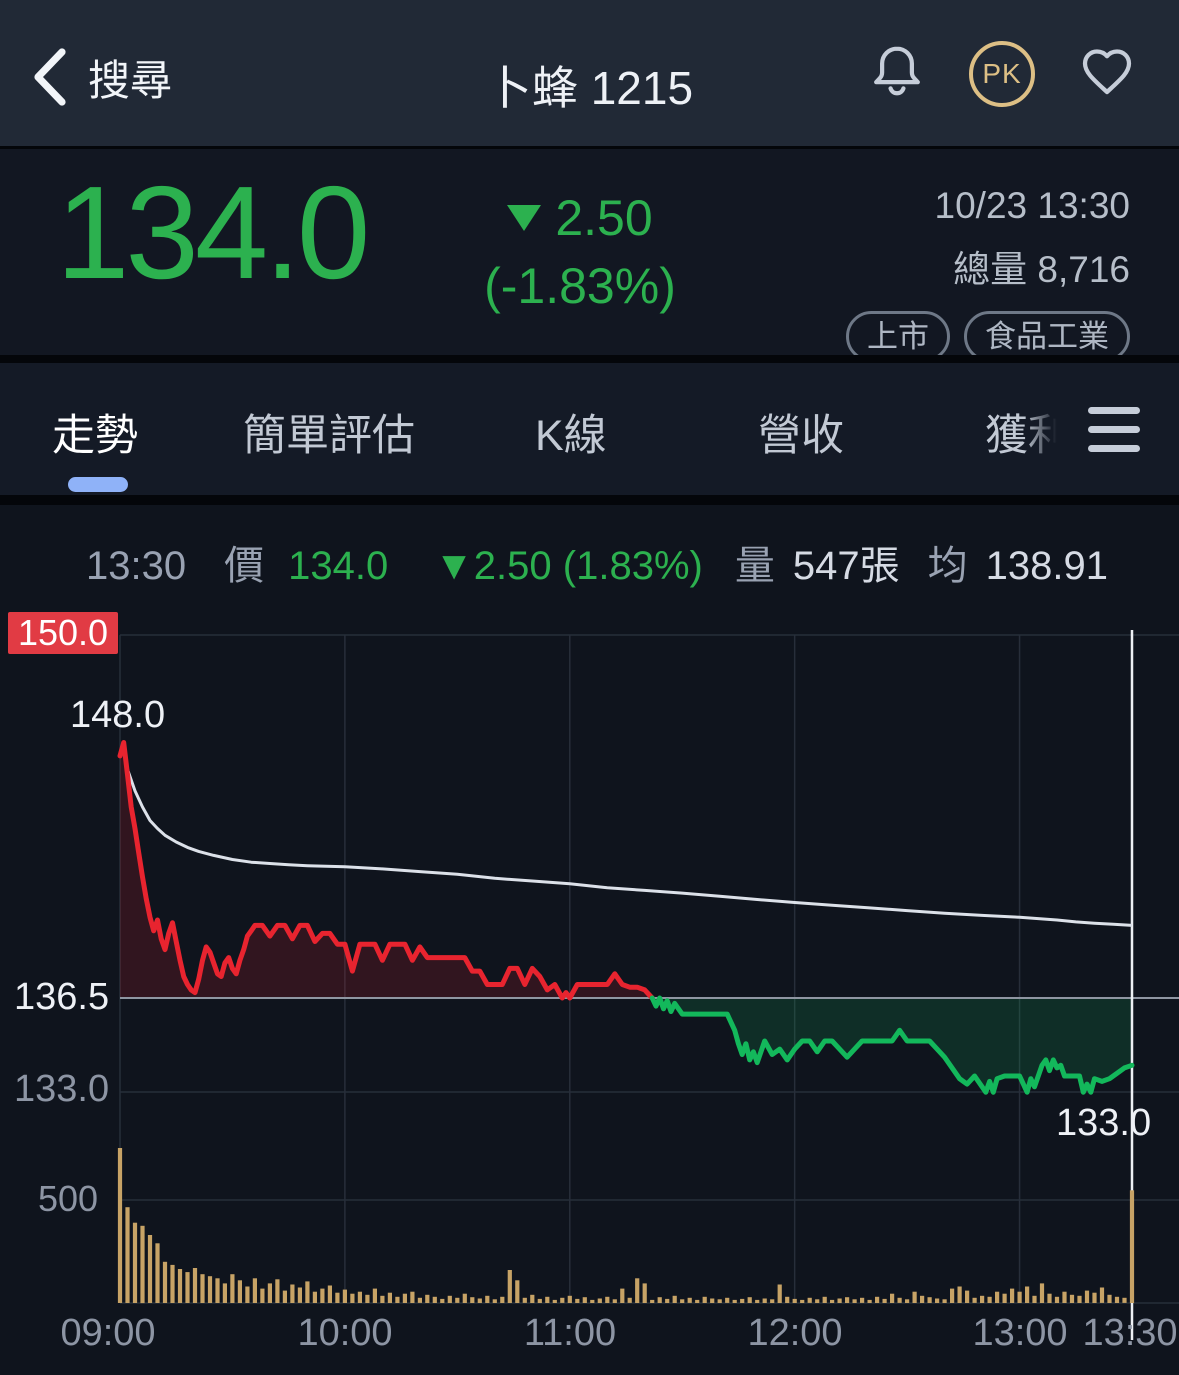  Describe the element at coordinates (68, 1198) in the screenshot. I see `volume-grid-label: 500` at that location.